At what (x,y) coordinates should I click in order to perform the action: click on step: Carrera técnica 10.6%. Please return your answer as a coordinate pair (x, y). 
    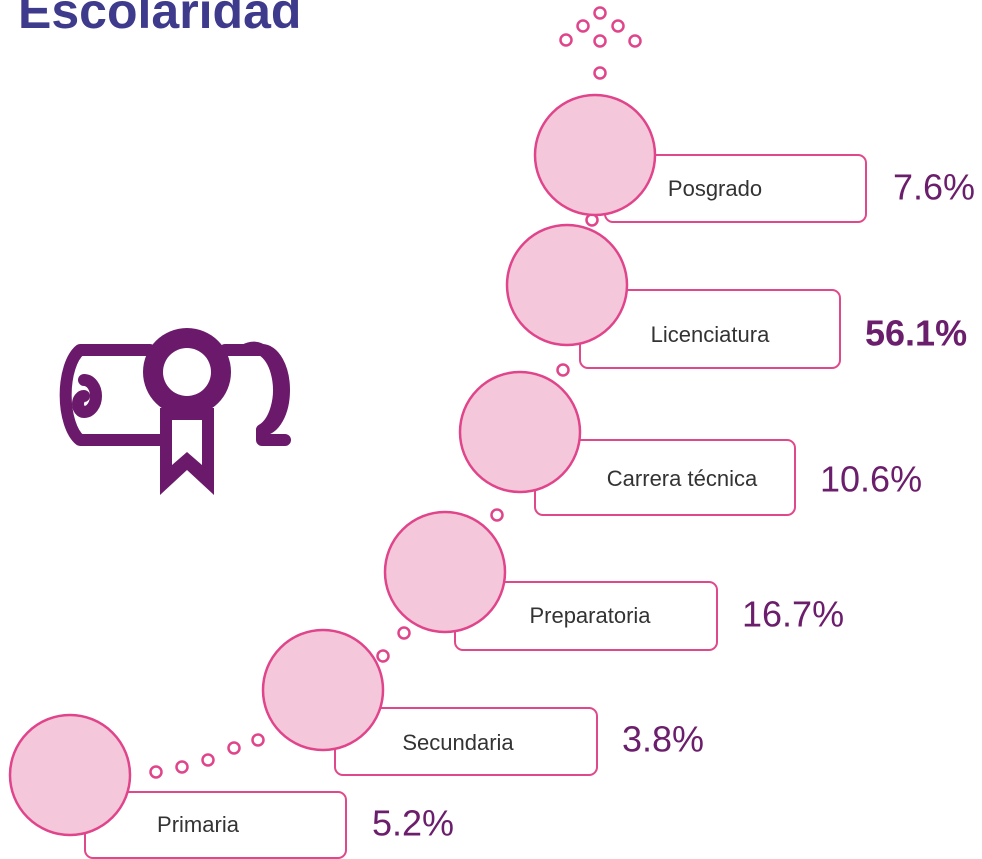
    Looking at the image, I should click on (690, 443).